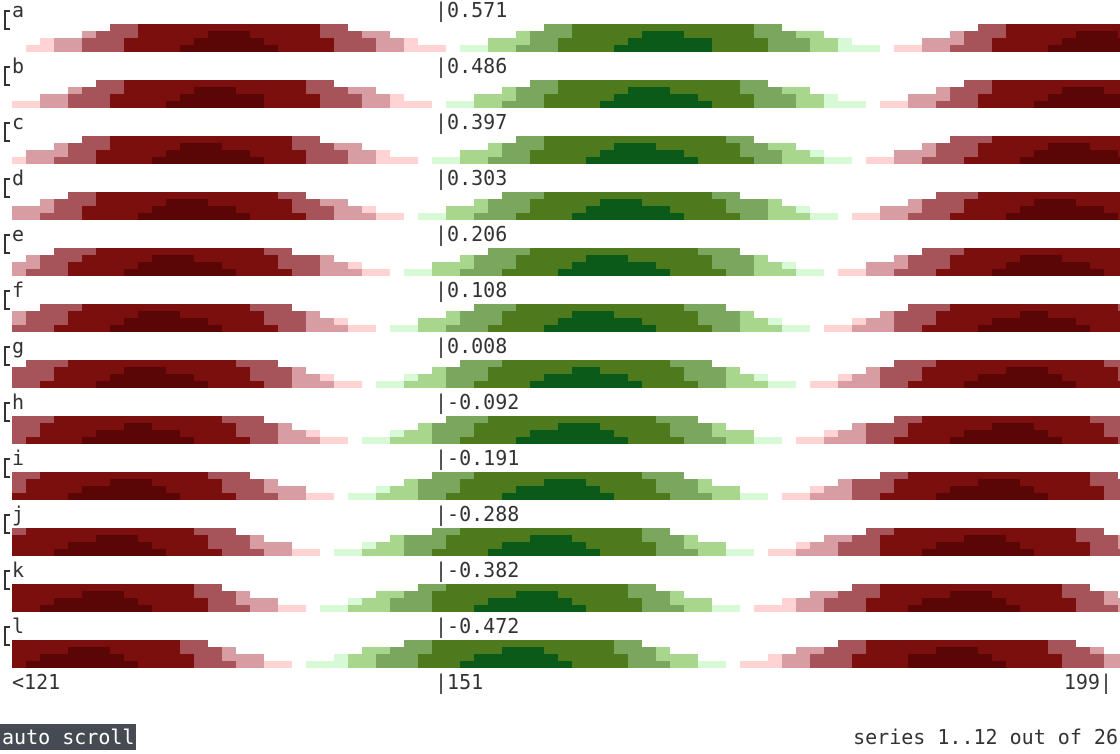 This screenshot has height=754, width=1120. Describe the element at coordinates (68, 737) in the screenshot. I see `auto-scroll-button: auto scroll` at that location.